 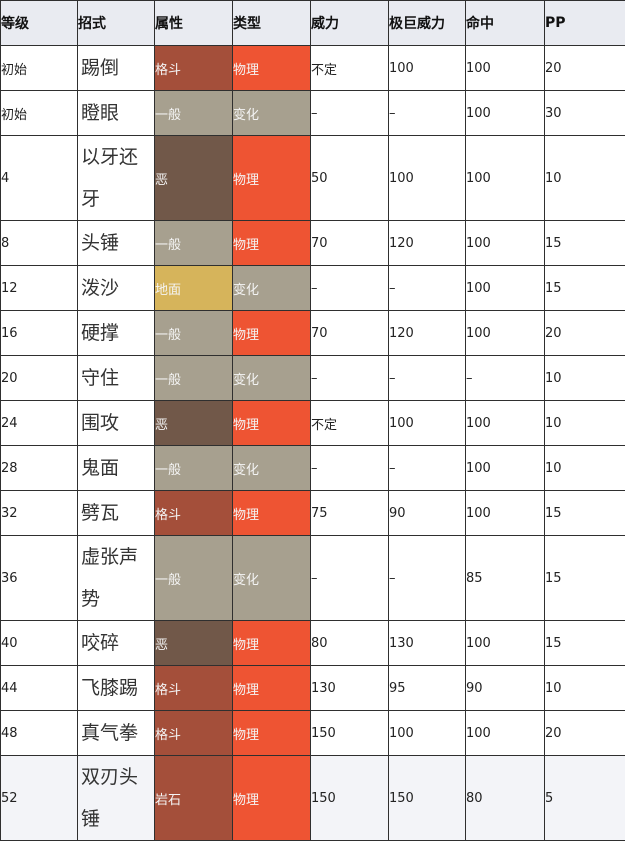 What do you see at coordinates (39, 423) in the screenshot?
I see `level-cell: 24` at bounding box center [39, 423].